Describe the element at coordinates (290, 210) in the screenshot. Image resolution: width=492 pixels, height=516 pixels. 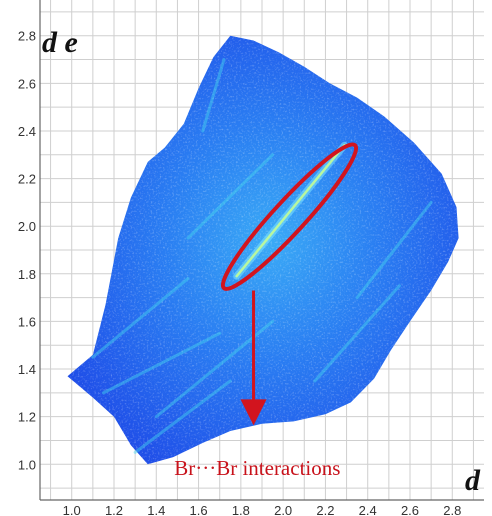
I see `dense-band` at that location.